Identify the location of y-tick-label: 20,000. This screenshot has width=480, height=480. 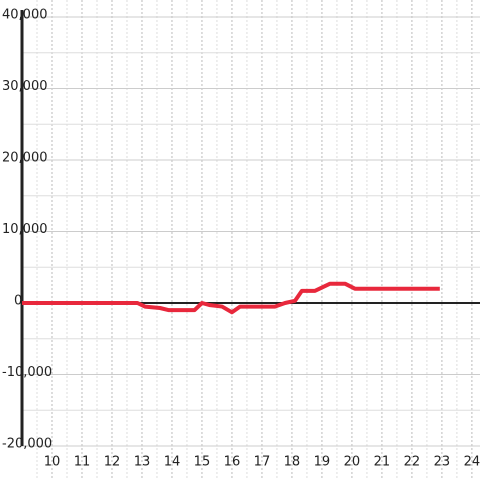
(25, 158).